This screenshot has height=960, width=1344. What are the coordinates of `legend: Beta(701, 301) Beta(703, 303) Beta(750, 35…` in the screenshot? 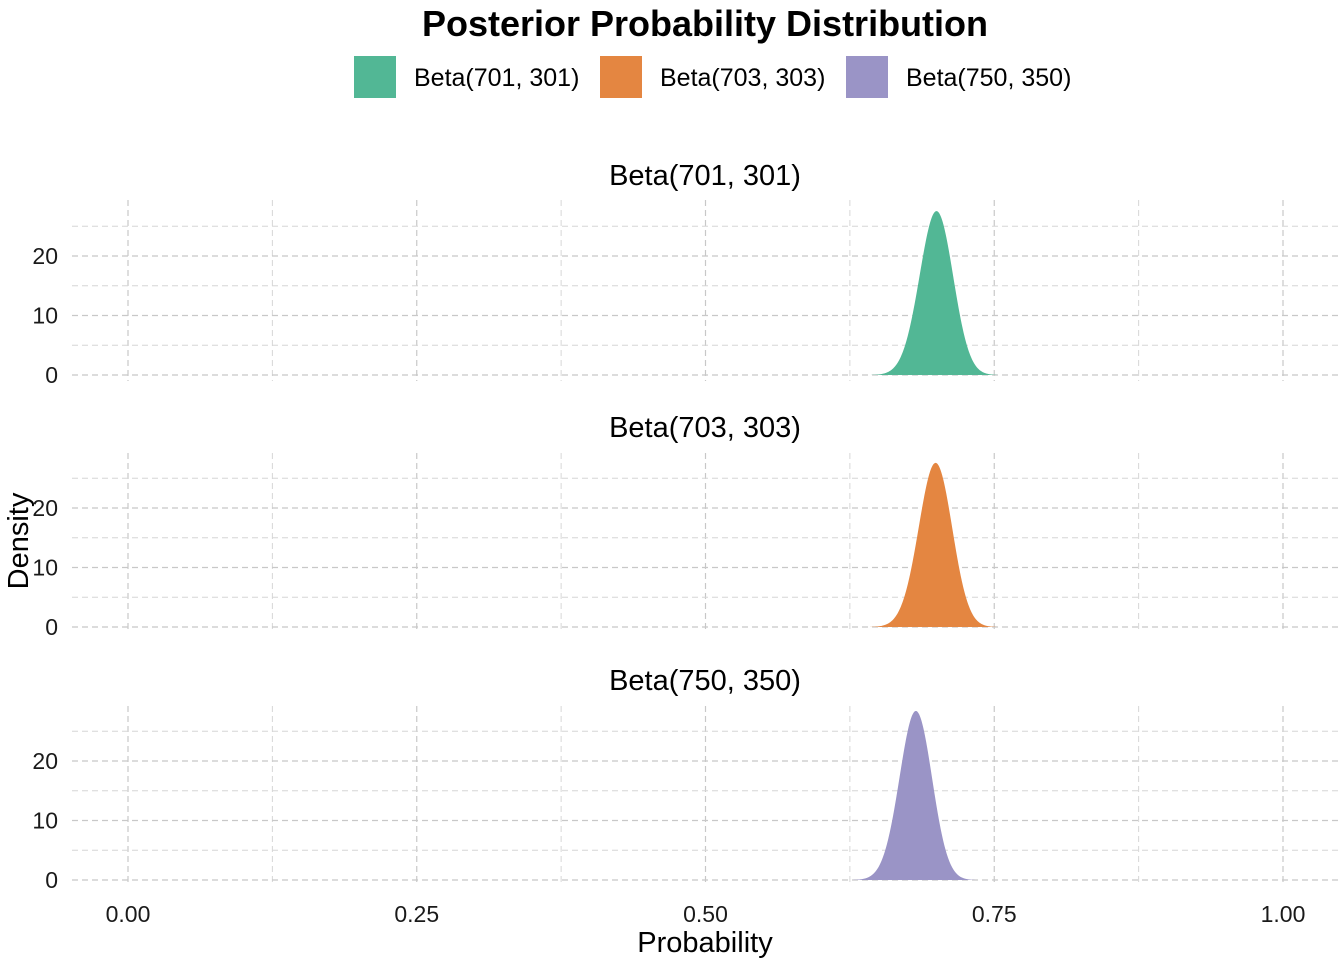 It's located at (712, 77).